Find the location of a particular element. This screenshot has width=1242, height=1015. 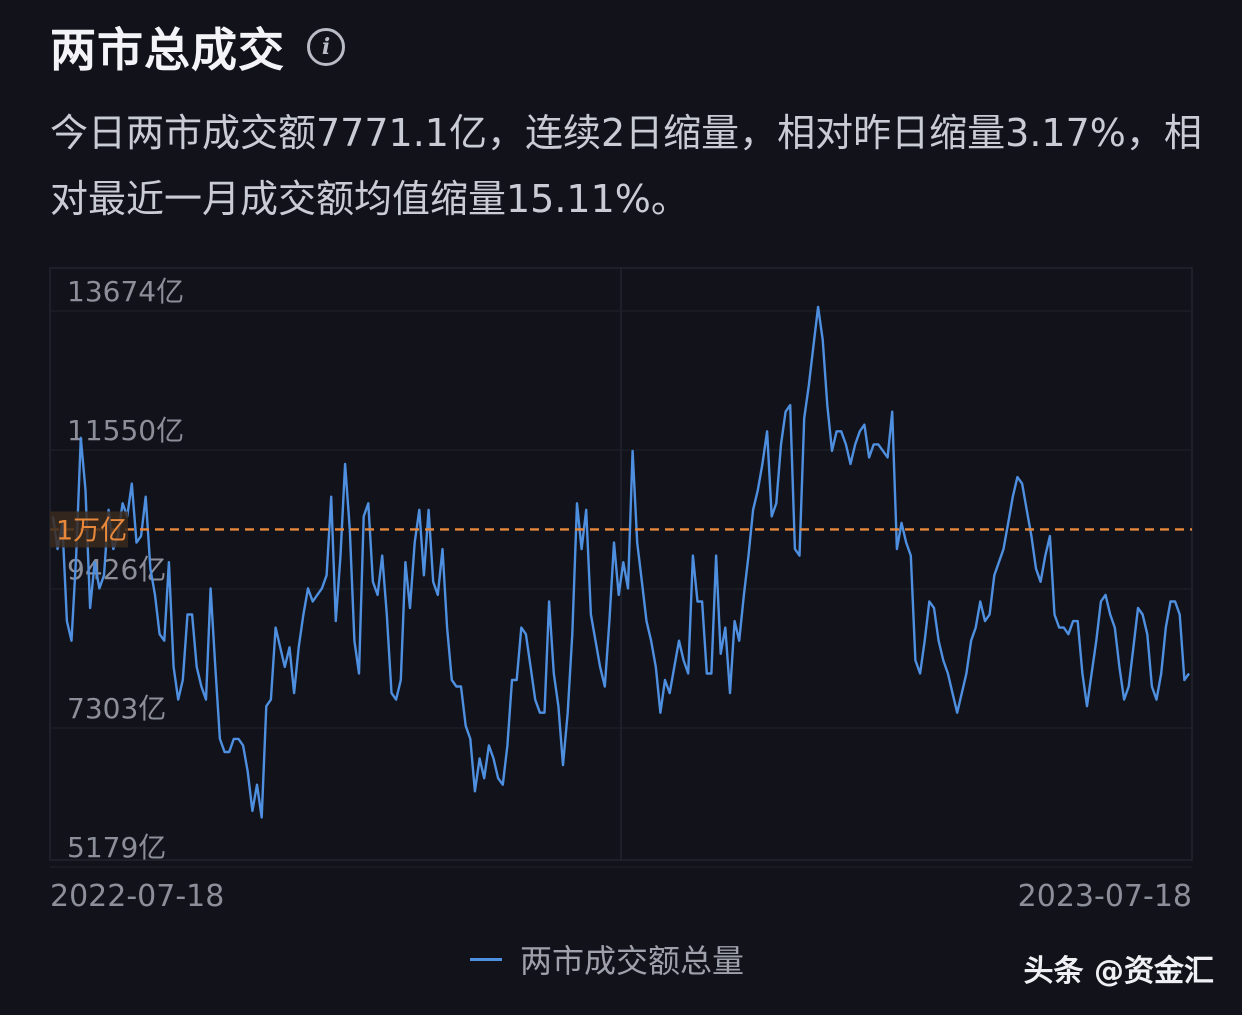

y-tick-label: 7303亿 is located at coordinates (116, 708).